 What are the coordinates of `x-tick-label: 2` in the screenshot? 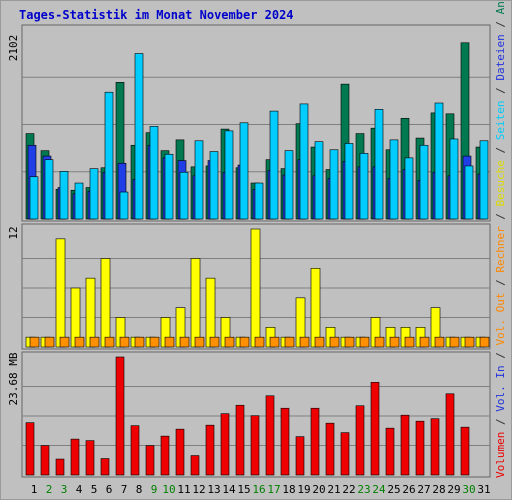 It's located at (49, 489).